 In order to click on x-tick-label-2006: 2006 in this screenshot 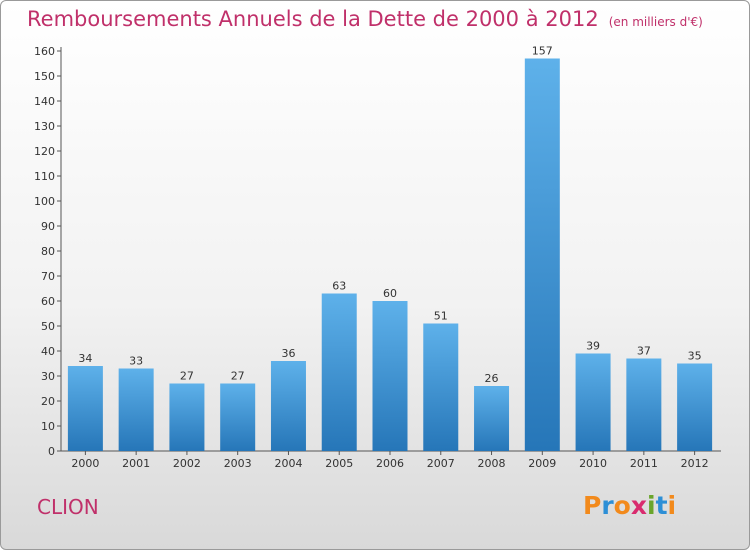, I will do `click(390, 463)`.